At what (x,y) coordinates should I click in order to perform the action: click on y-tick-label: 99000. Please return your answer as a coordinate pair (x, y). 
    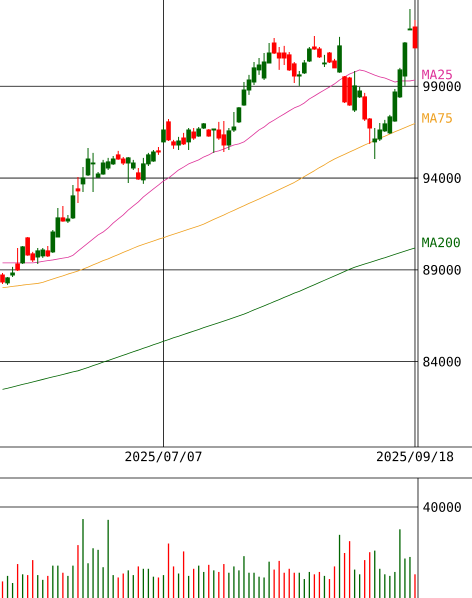
    Looking at the image, I should click on (442, 86).